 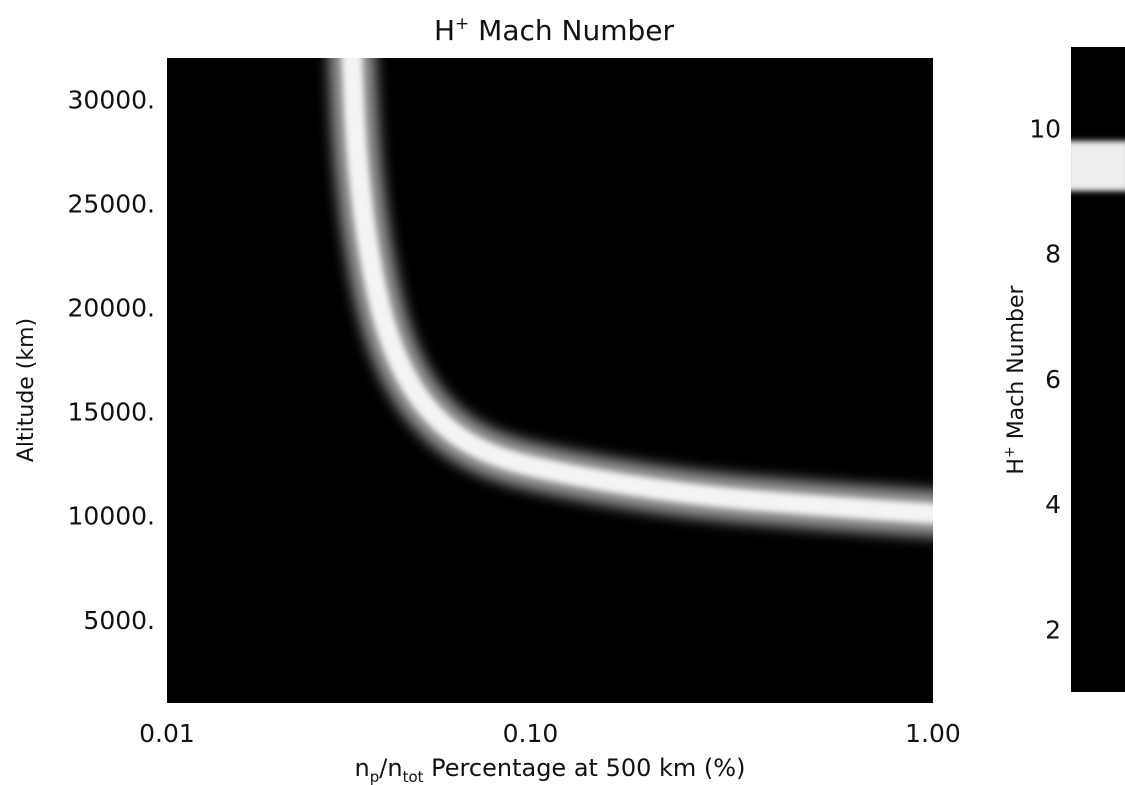 I want to click on colorbar-tick-label: 4, so click(x=1053, y=504).